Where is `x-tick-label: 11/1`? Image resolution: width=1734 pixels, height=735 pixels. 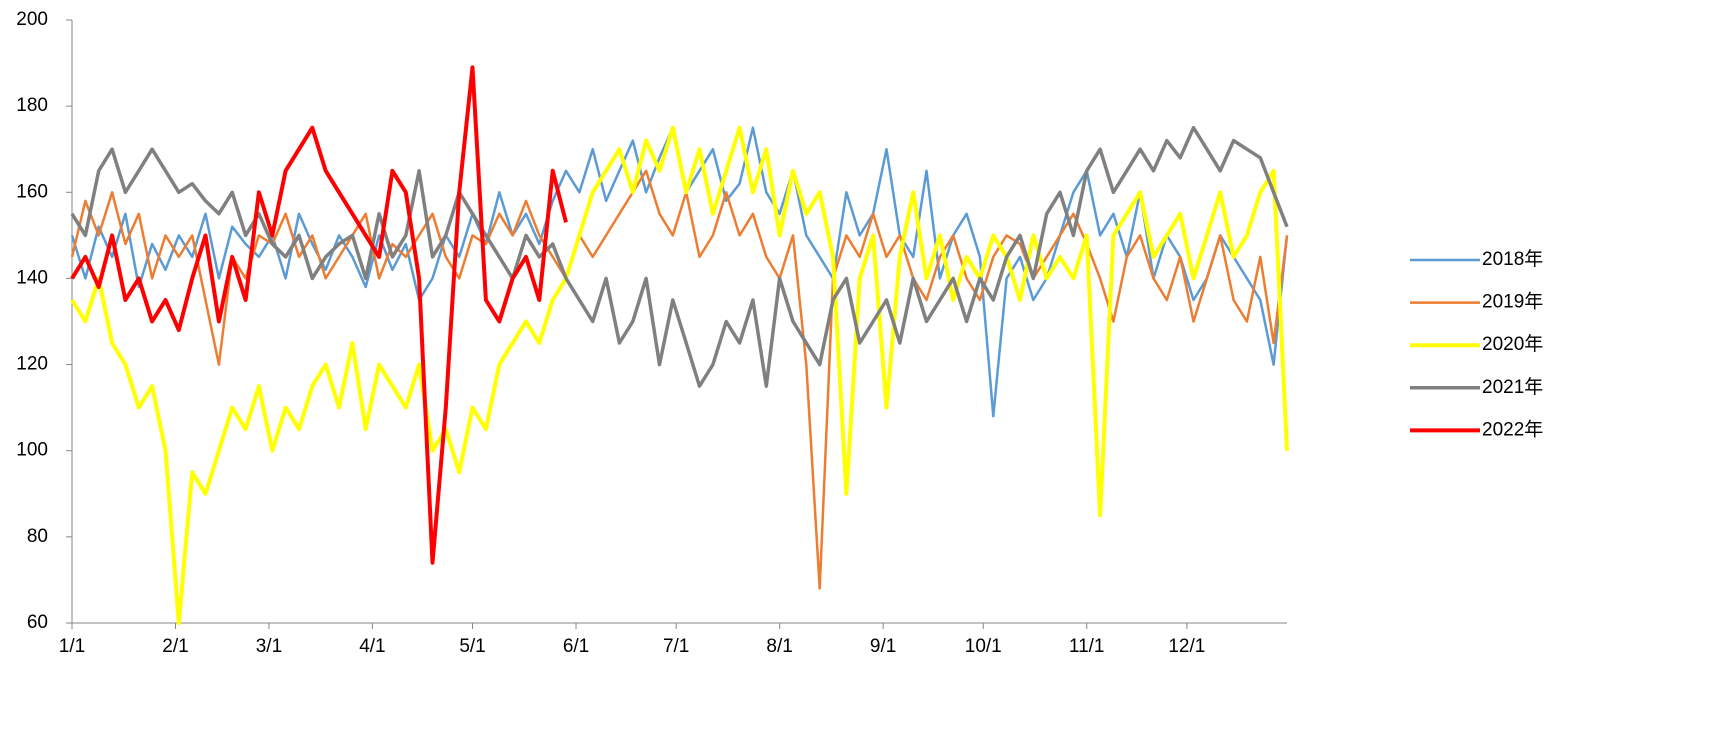
x-tick-label: 11/1 is located at coordinates (1087, 646).